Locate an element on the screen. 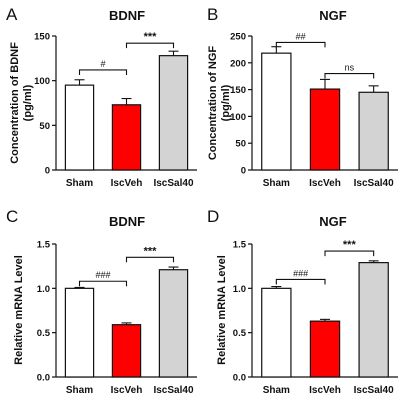 Image resolution: width=402 pixels, height=405 pixels. panel-letter-b: B is located at coordinates (212, 14).